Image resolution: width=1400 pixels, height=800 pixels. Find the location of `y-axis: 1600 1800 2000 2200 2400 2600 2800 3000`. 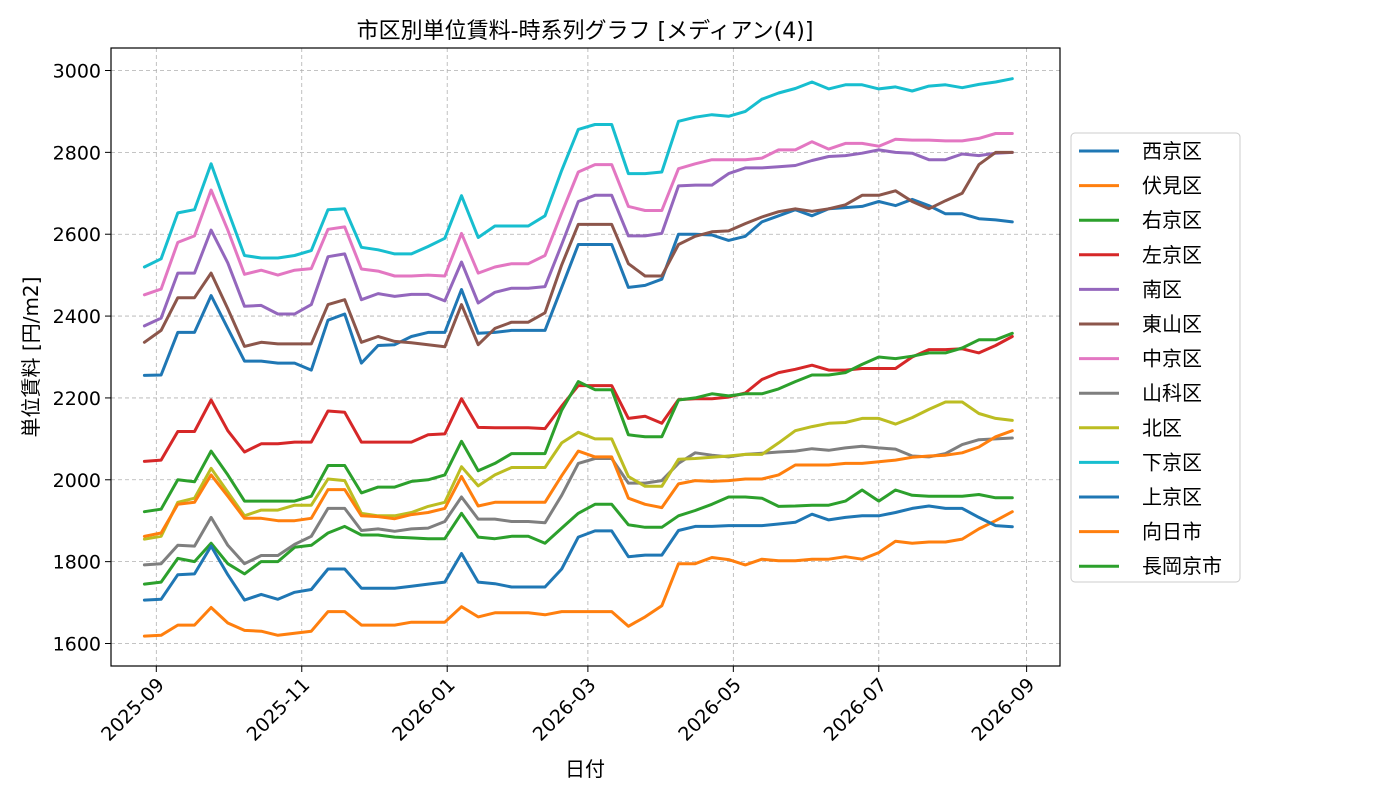

y-axis: 1600 1800 2000 2200 2400 2600 2800 3000 is located at coordinates (82, 358).